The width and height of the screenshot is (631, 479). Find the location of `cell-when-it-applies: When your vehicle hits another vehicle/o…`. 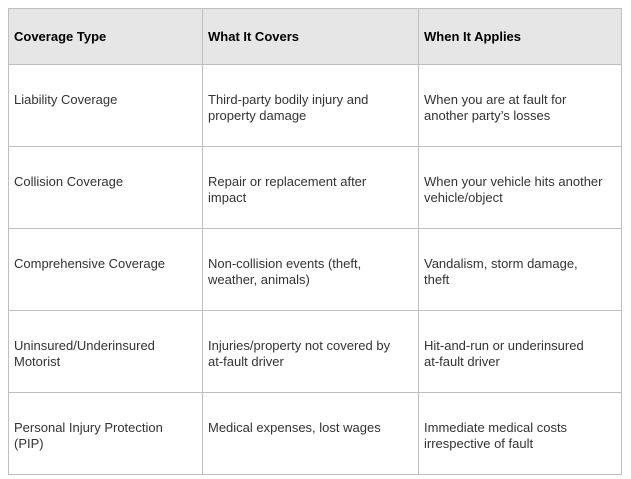

cell-when-it-applies: When your vehicle hits another vehicle/o… is located at coordinates (520, 187).